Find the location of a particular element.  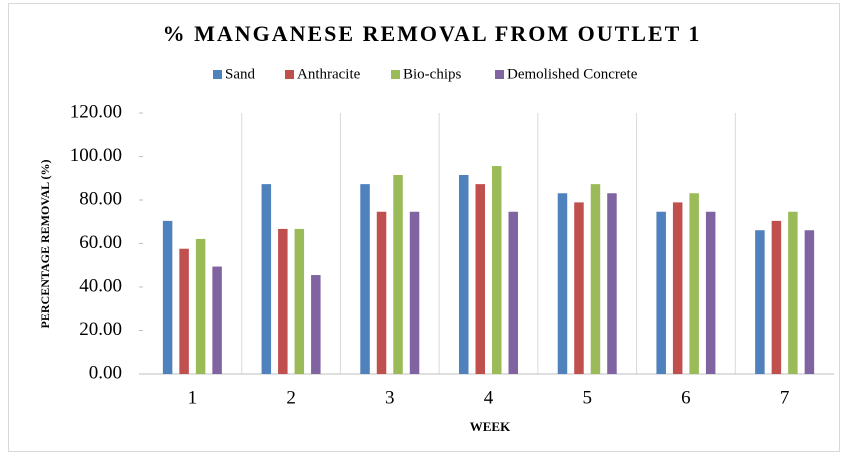

legend-label: Bio-chips is located at coordinates (432, 74).